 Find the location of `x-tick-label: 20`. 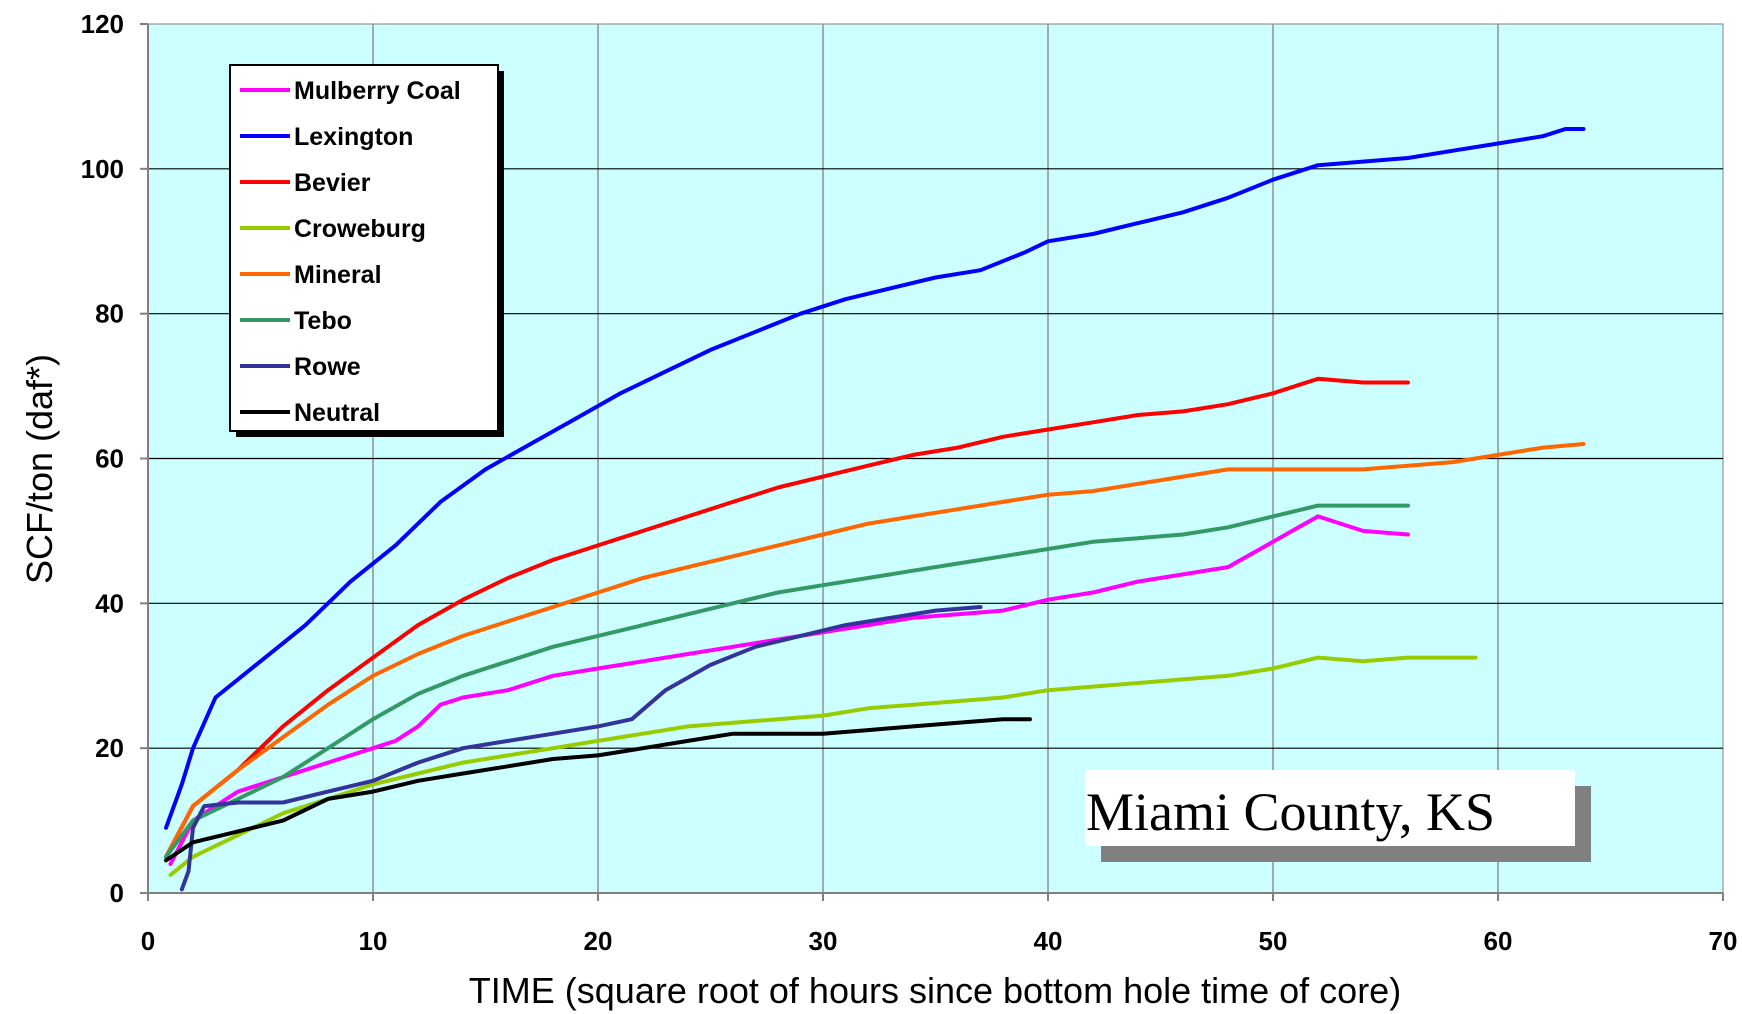

x-tick-label: 20 is located at coordinates (598, 941).